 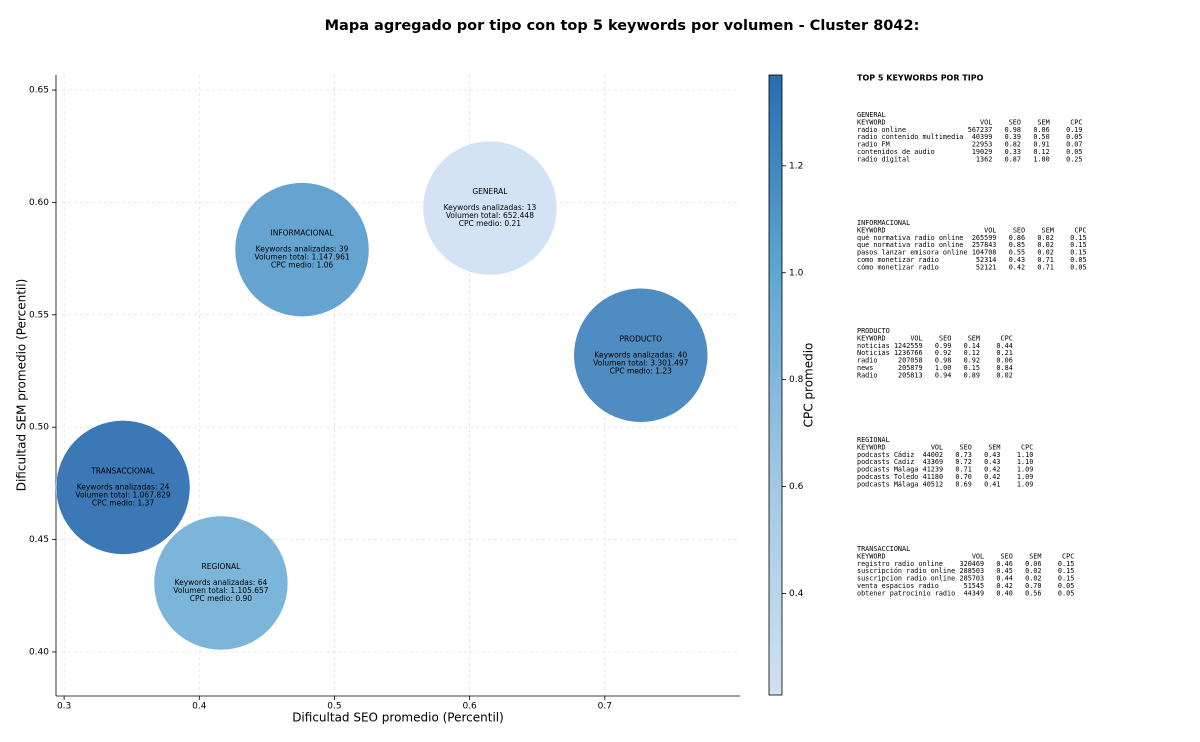 What do you see at coordinates (963, 455) in the screenshot?
I see `table-cell: 0.73` at bounding box center [963, 455].